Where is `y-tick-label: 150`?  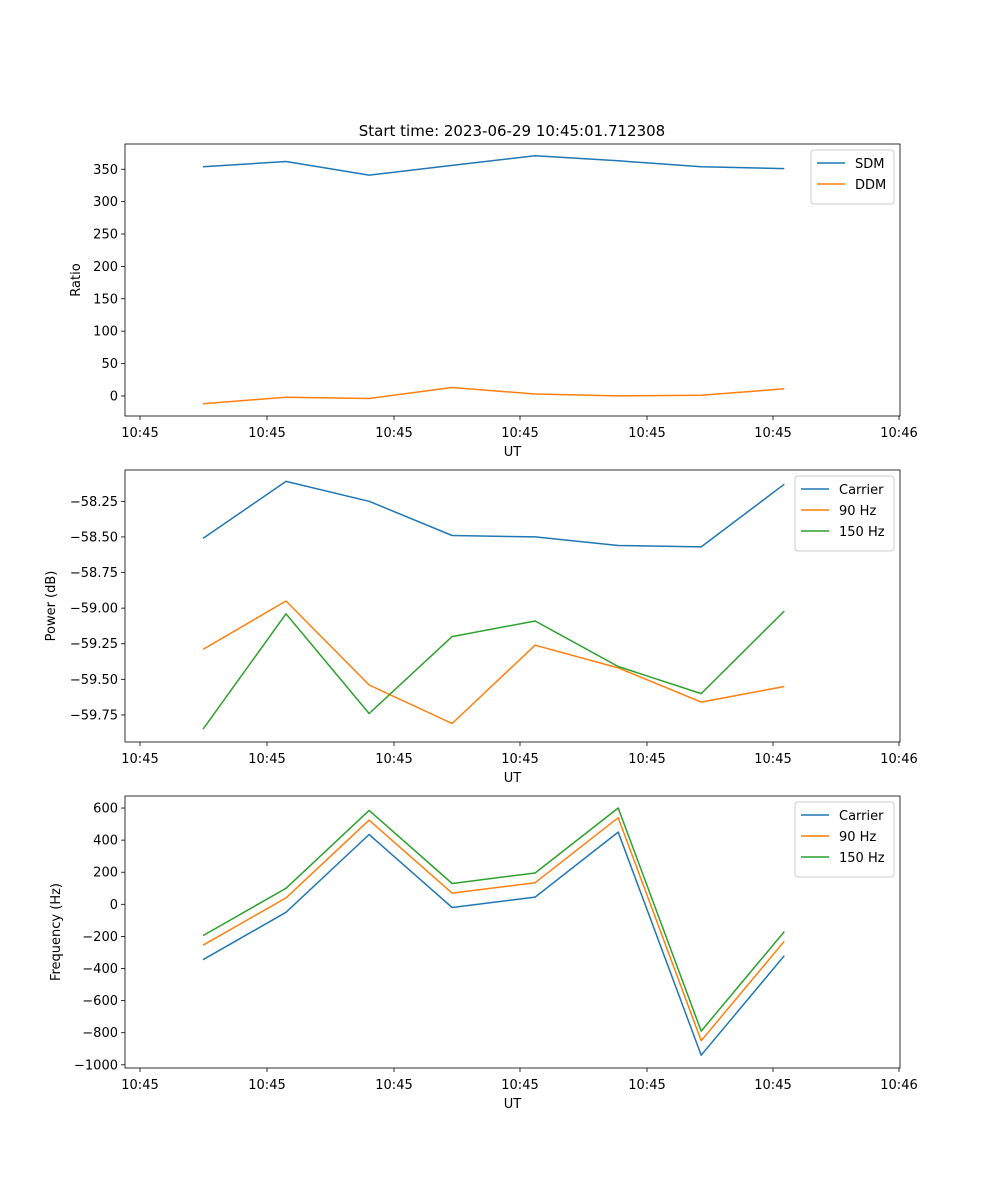
y-tick-label: 150 is located at coordinates (105, 299).